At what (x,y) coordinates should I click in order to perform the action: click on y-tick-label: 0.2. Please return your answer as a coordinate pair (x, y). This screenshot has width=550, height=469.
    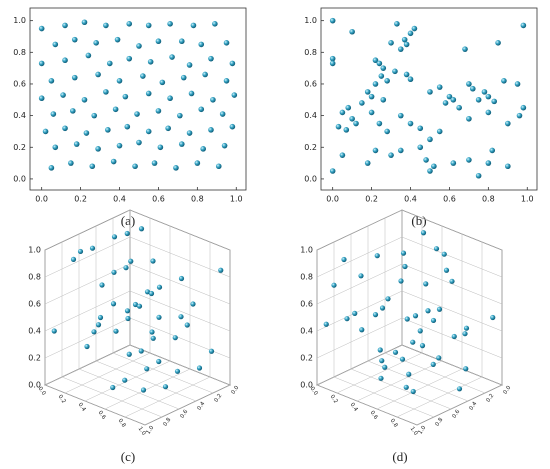
    Looking at the image, I should click on (19, 147).